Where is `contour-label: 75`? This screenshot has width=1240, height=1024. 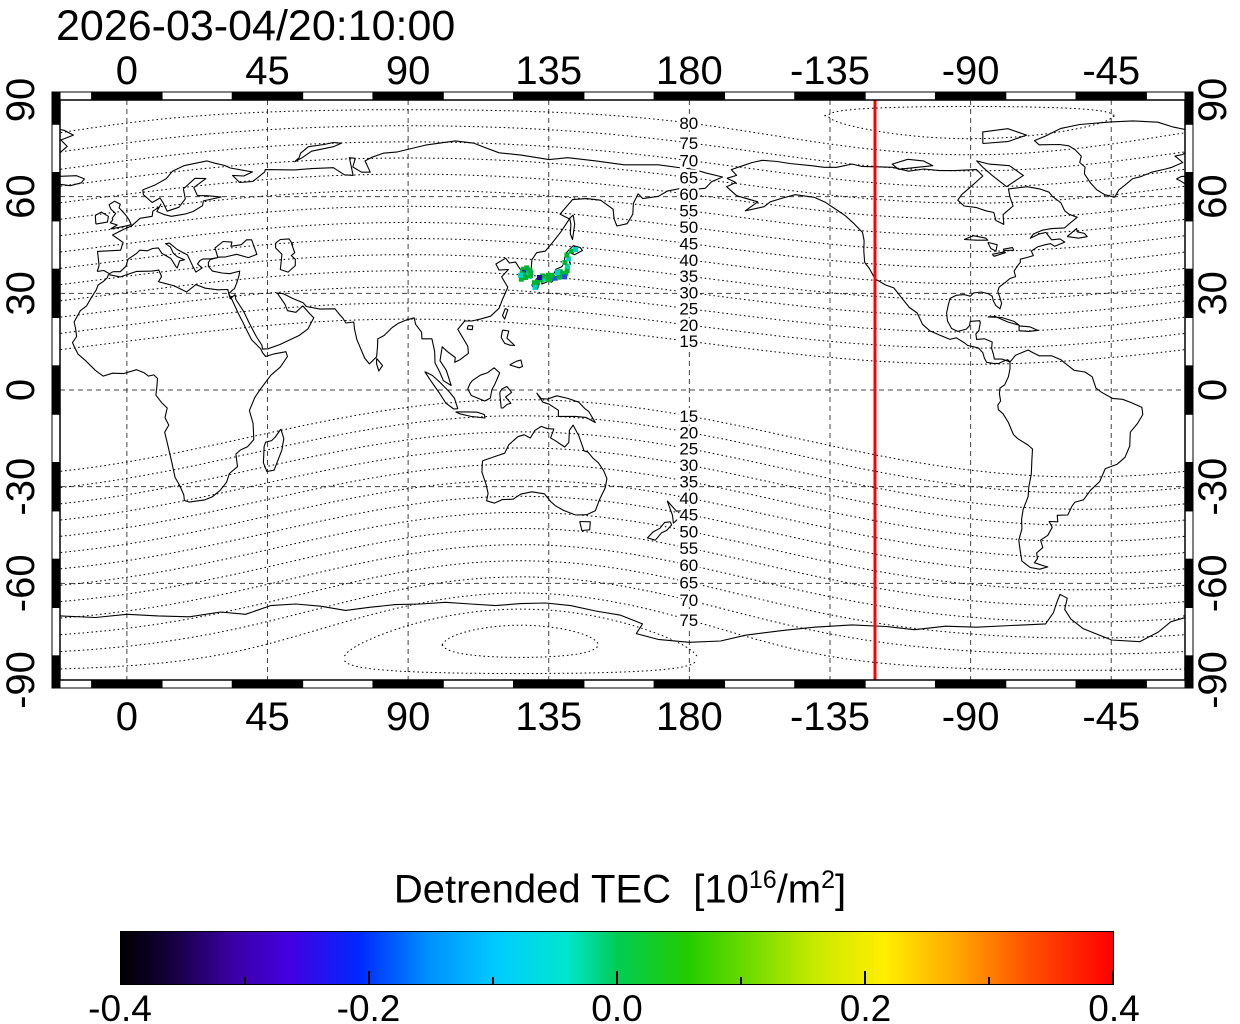 contour-label: 75 is located at coordinates (688, 143).